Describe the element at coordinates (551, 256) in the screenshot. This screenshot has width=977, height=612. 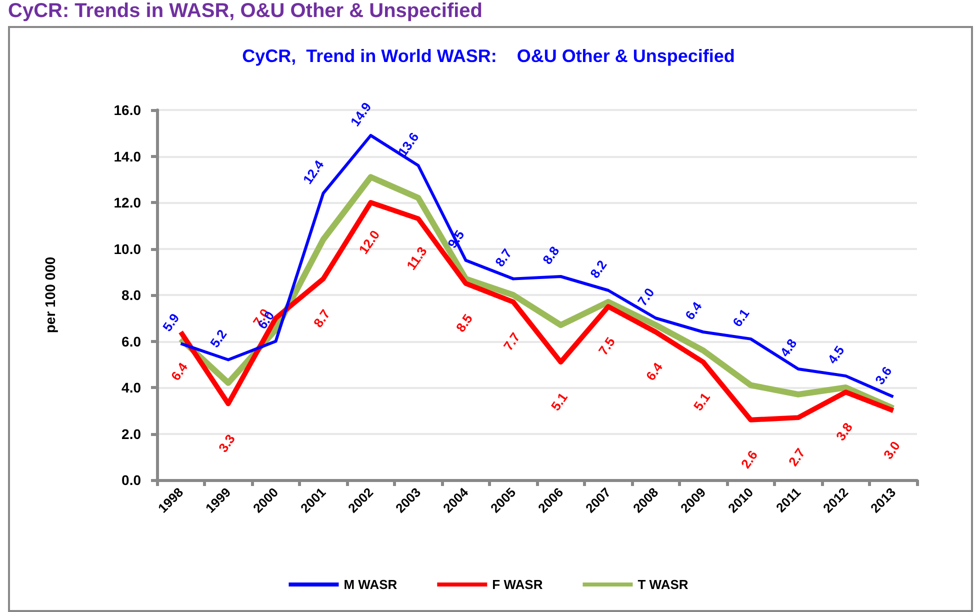
I see `data-label: 8.8` at that location.